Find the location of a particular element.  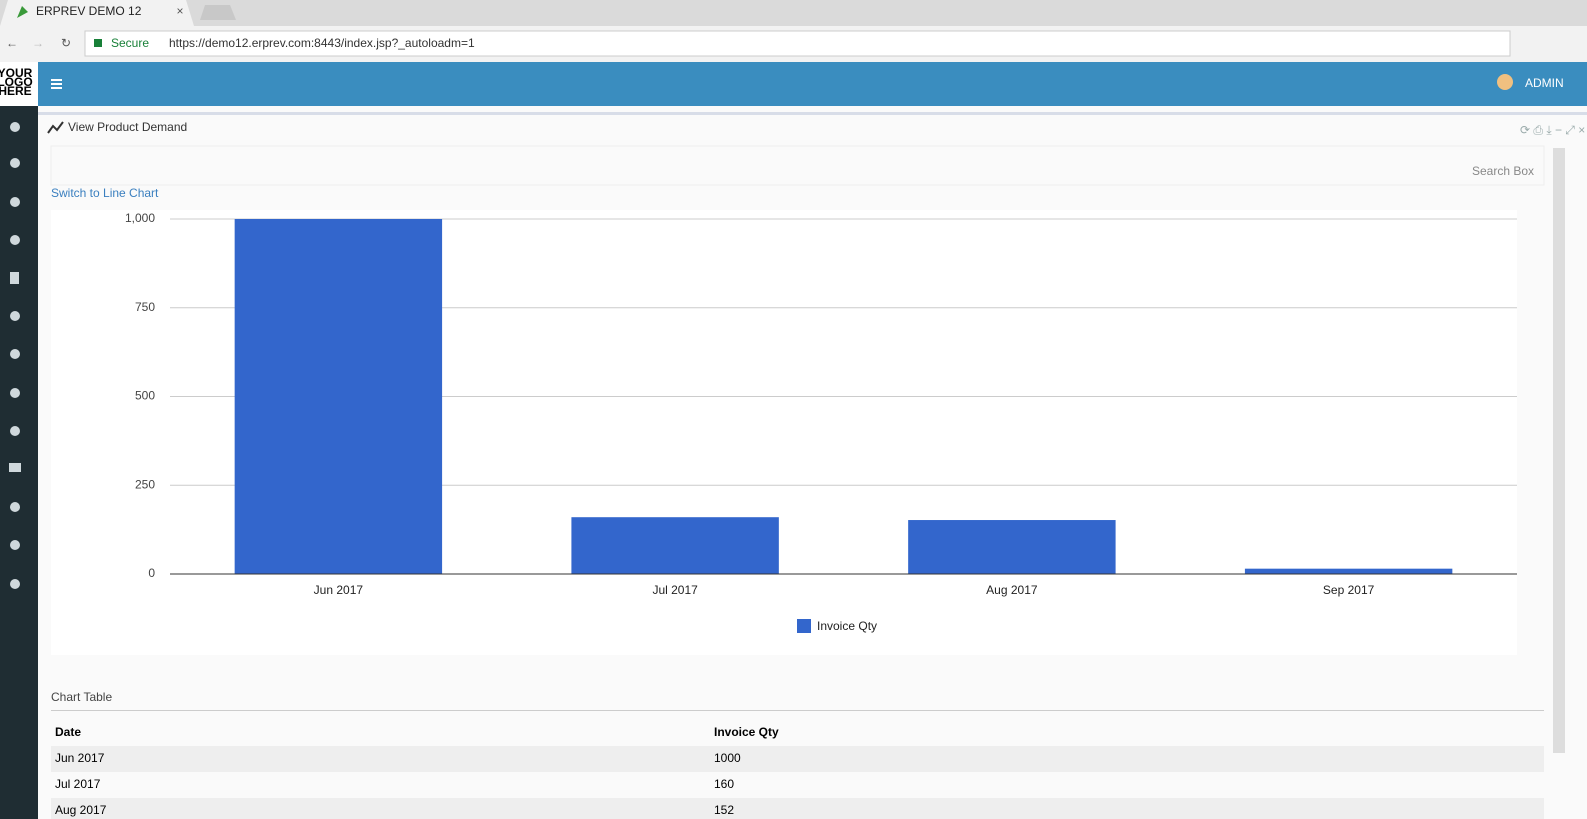

table-cell: 1000 is located at coordinates (727, 758).